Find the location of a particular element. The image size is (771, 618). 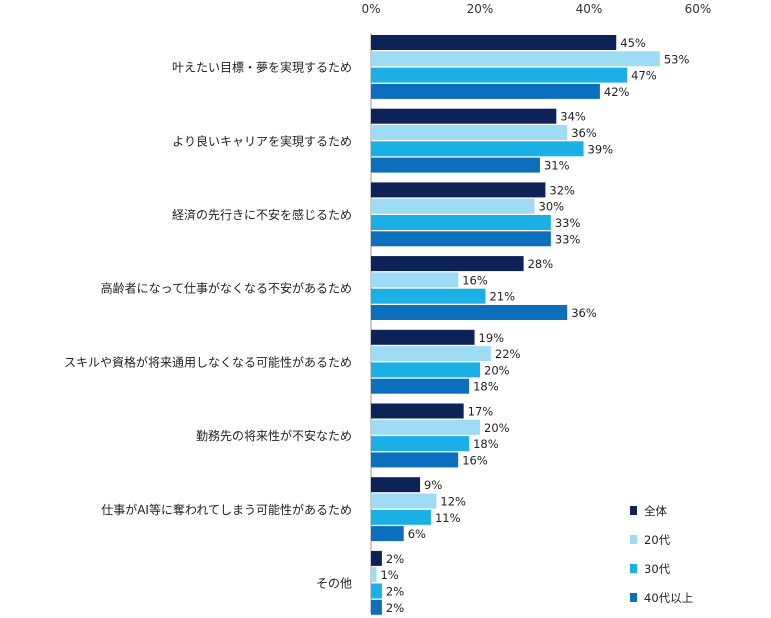

data-label: 47% is located at coordinates (644, 76).